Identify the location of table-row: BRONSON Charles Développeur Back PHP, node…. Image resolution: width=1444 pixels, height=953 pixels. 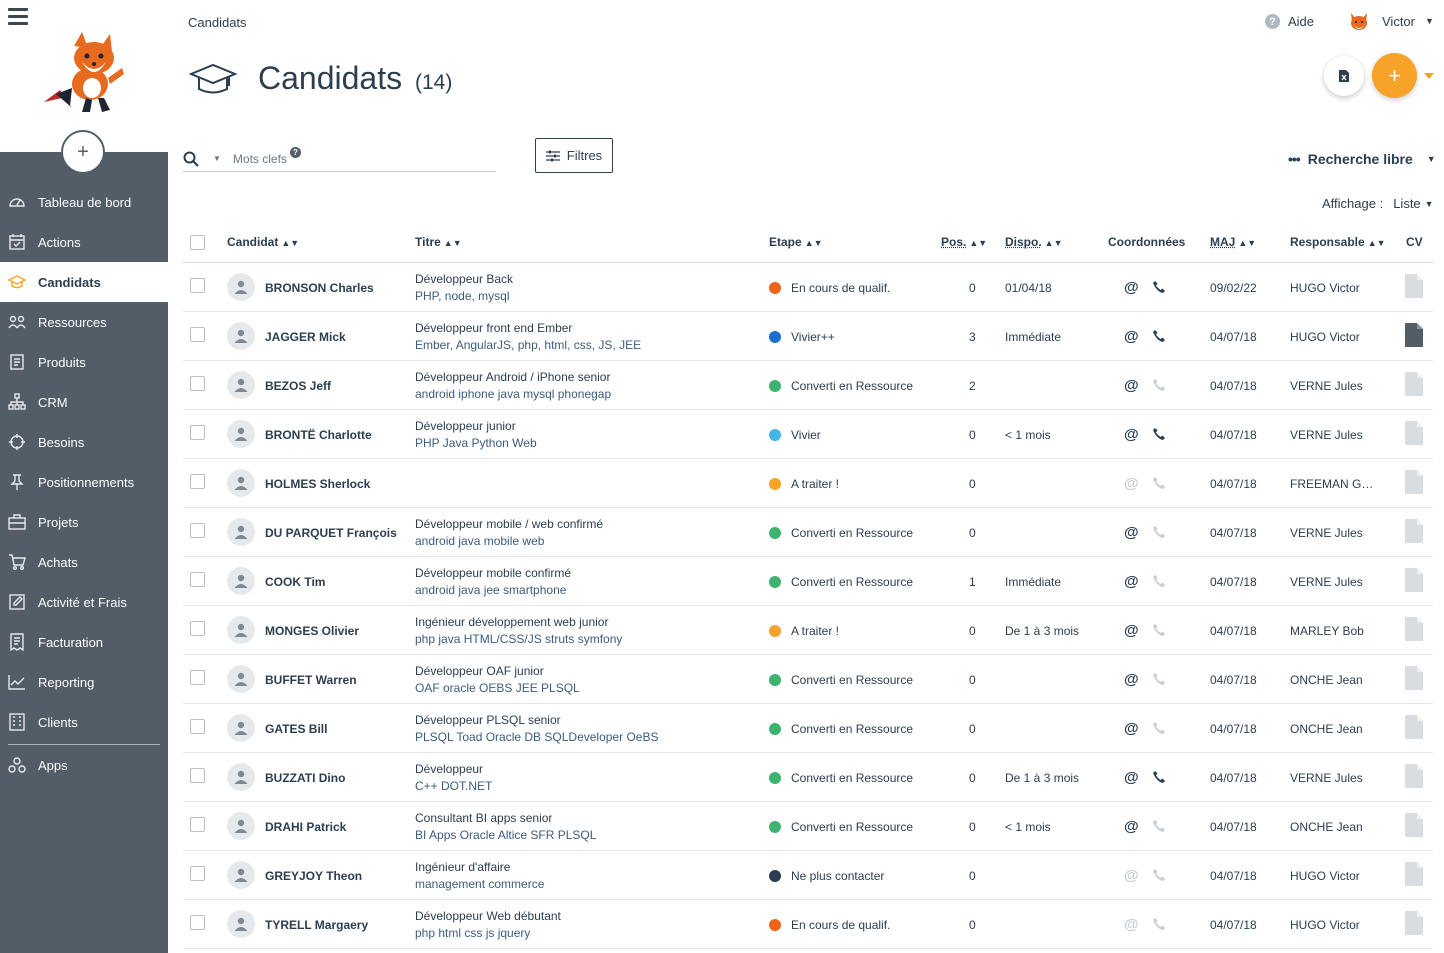
(808, 287).